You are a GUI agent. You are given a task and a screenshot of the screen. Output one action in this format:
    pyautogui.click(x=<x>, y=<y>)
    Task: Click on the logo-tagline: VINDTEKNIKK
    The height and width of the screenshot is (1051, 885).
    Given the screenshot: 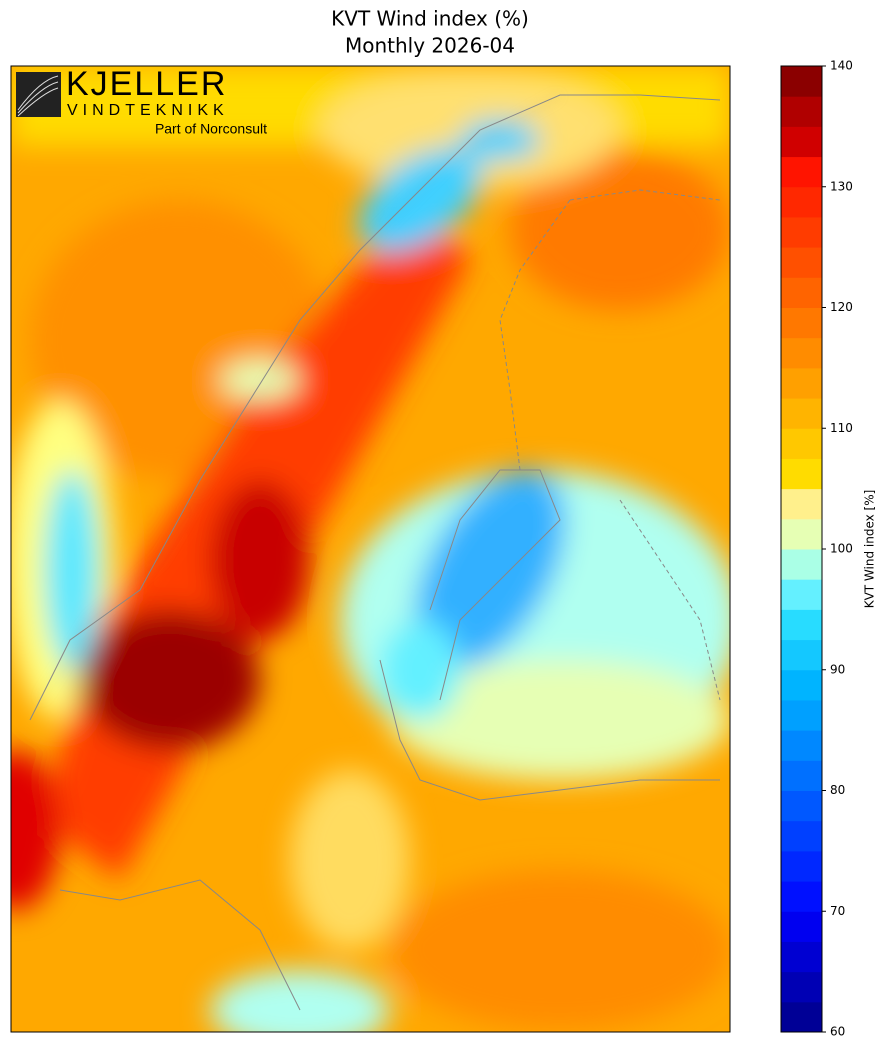 What is the action you would take?
    pyautogui.click(x=148, y=110)
    